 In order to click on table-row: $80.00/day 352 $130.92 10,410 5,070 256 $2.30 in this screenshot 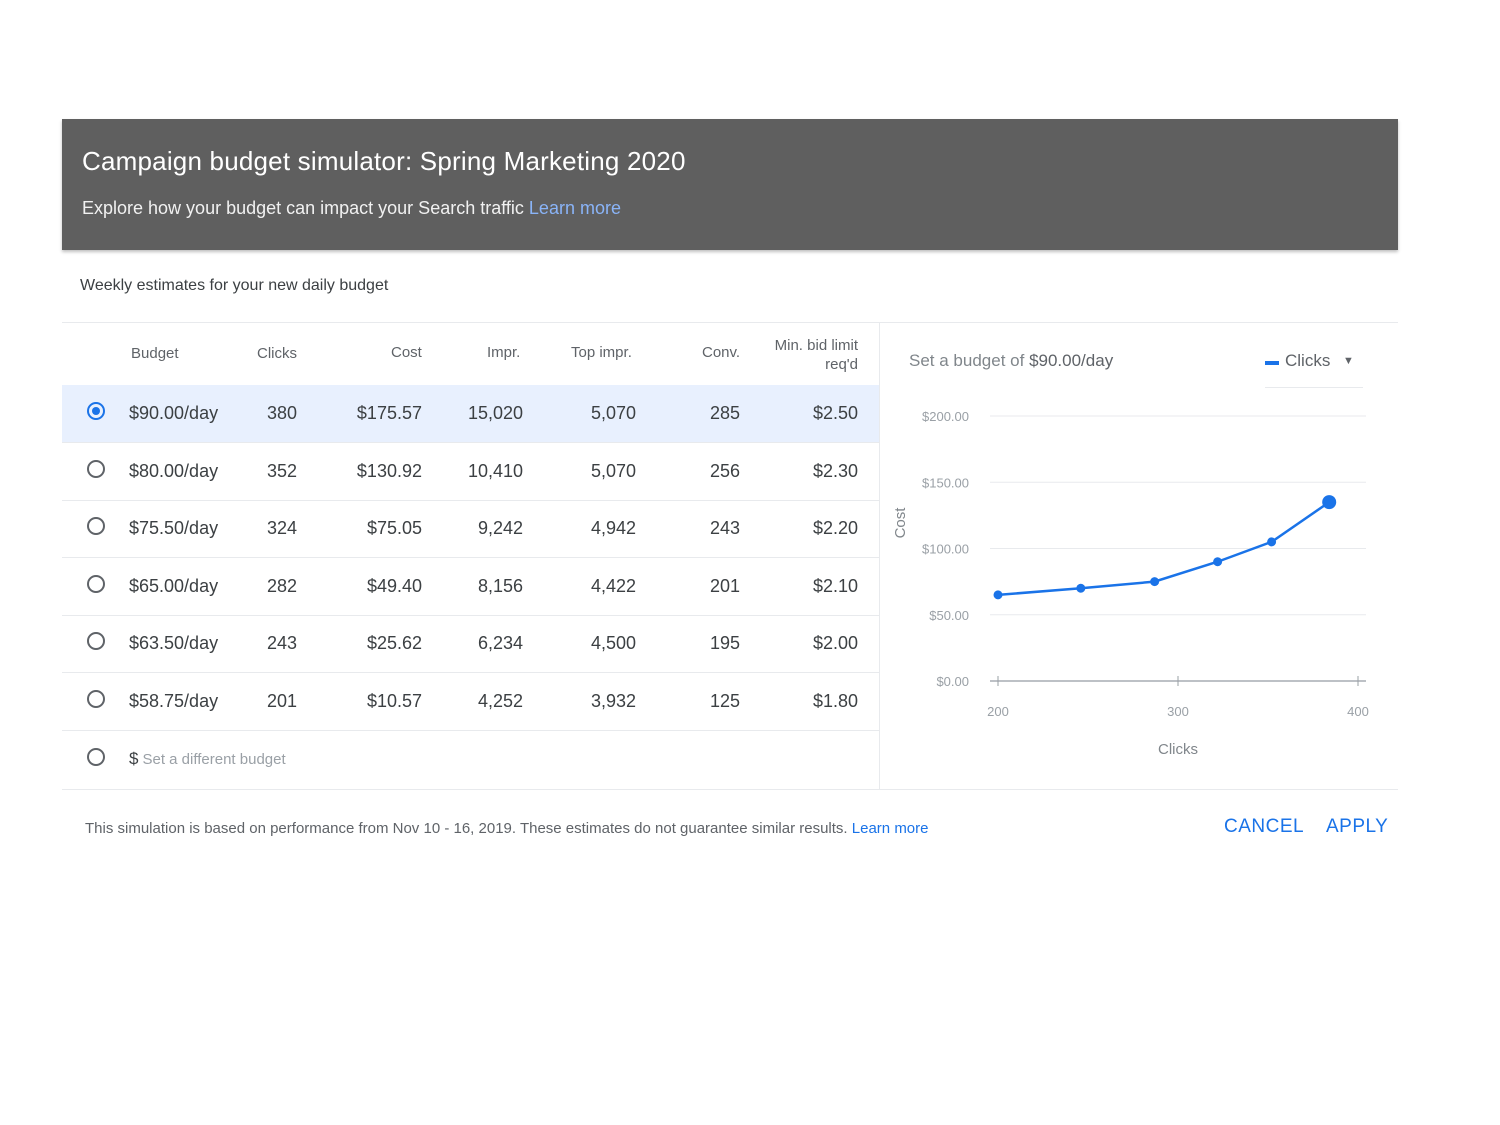, I will do `click(470, 472)`.